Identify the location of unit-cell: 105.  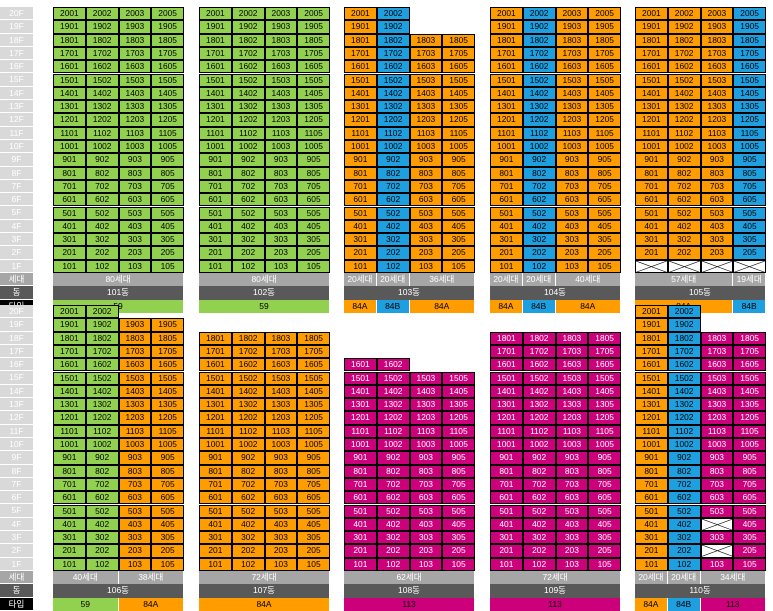
(604, 266).